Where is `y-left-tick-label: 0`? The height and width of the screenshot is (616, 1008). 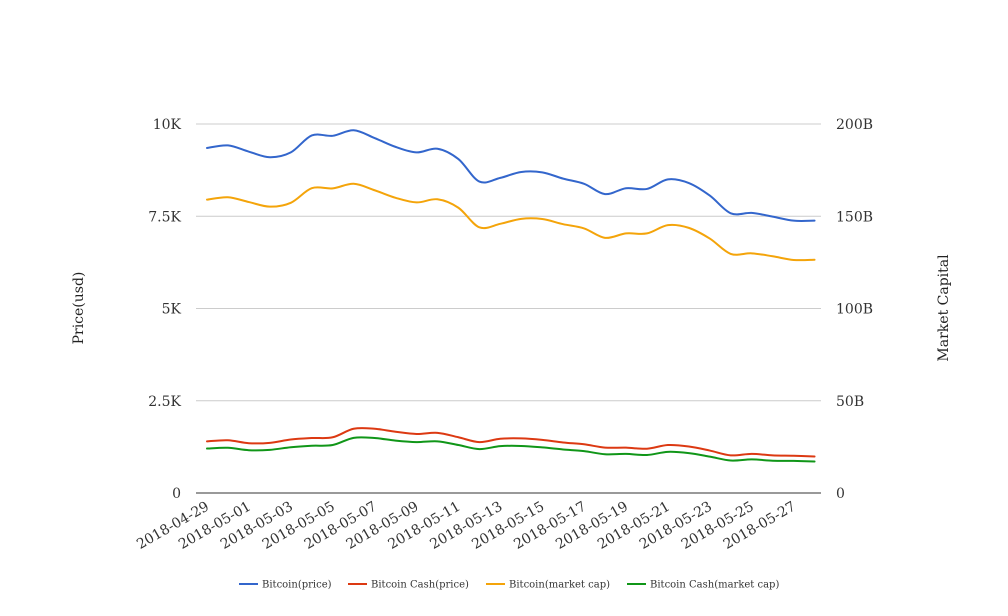 y-left-tick-label: 0 is located at coordinates (176, 494).